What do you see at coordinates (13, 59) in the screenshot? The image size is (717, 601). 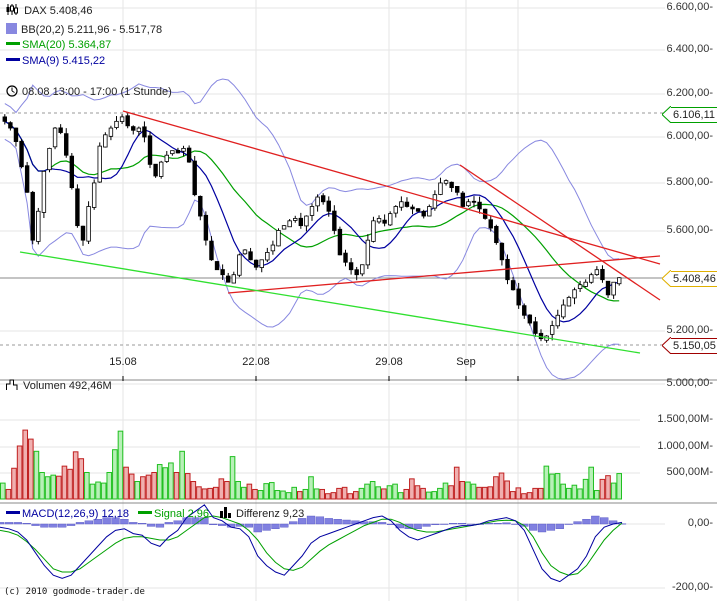 I see `sma9-swatch-icon` at bounding box center [13, 59].